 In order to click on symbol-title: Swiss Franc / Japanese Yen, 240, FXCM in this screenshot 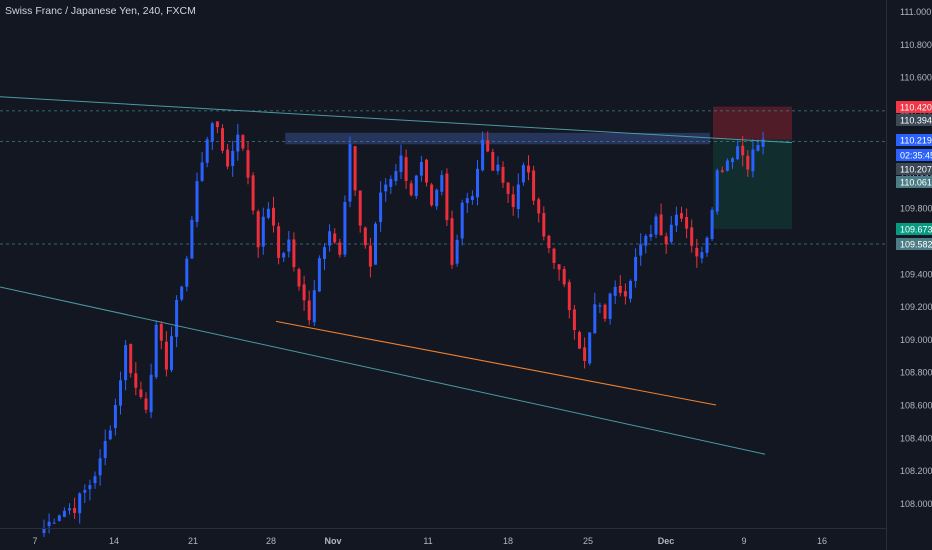, I will do `click(100, 11)`.